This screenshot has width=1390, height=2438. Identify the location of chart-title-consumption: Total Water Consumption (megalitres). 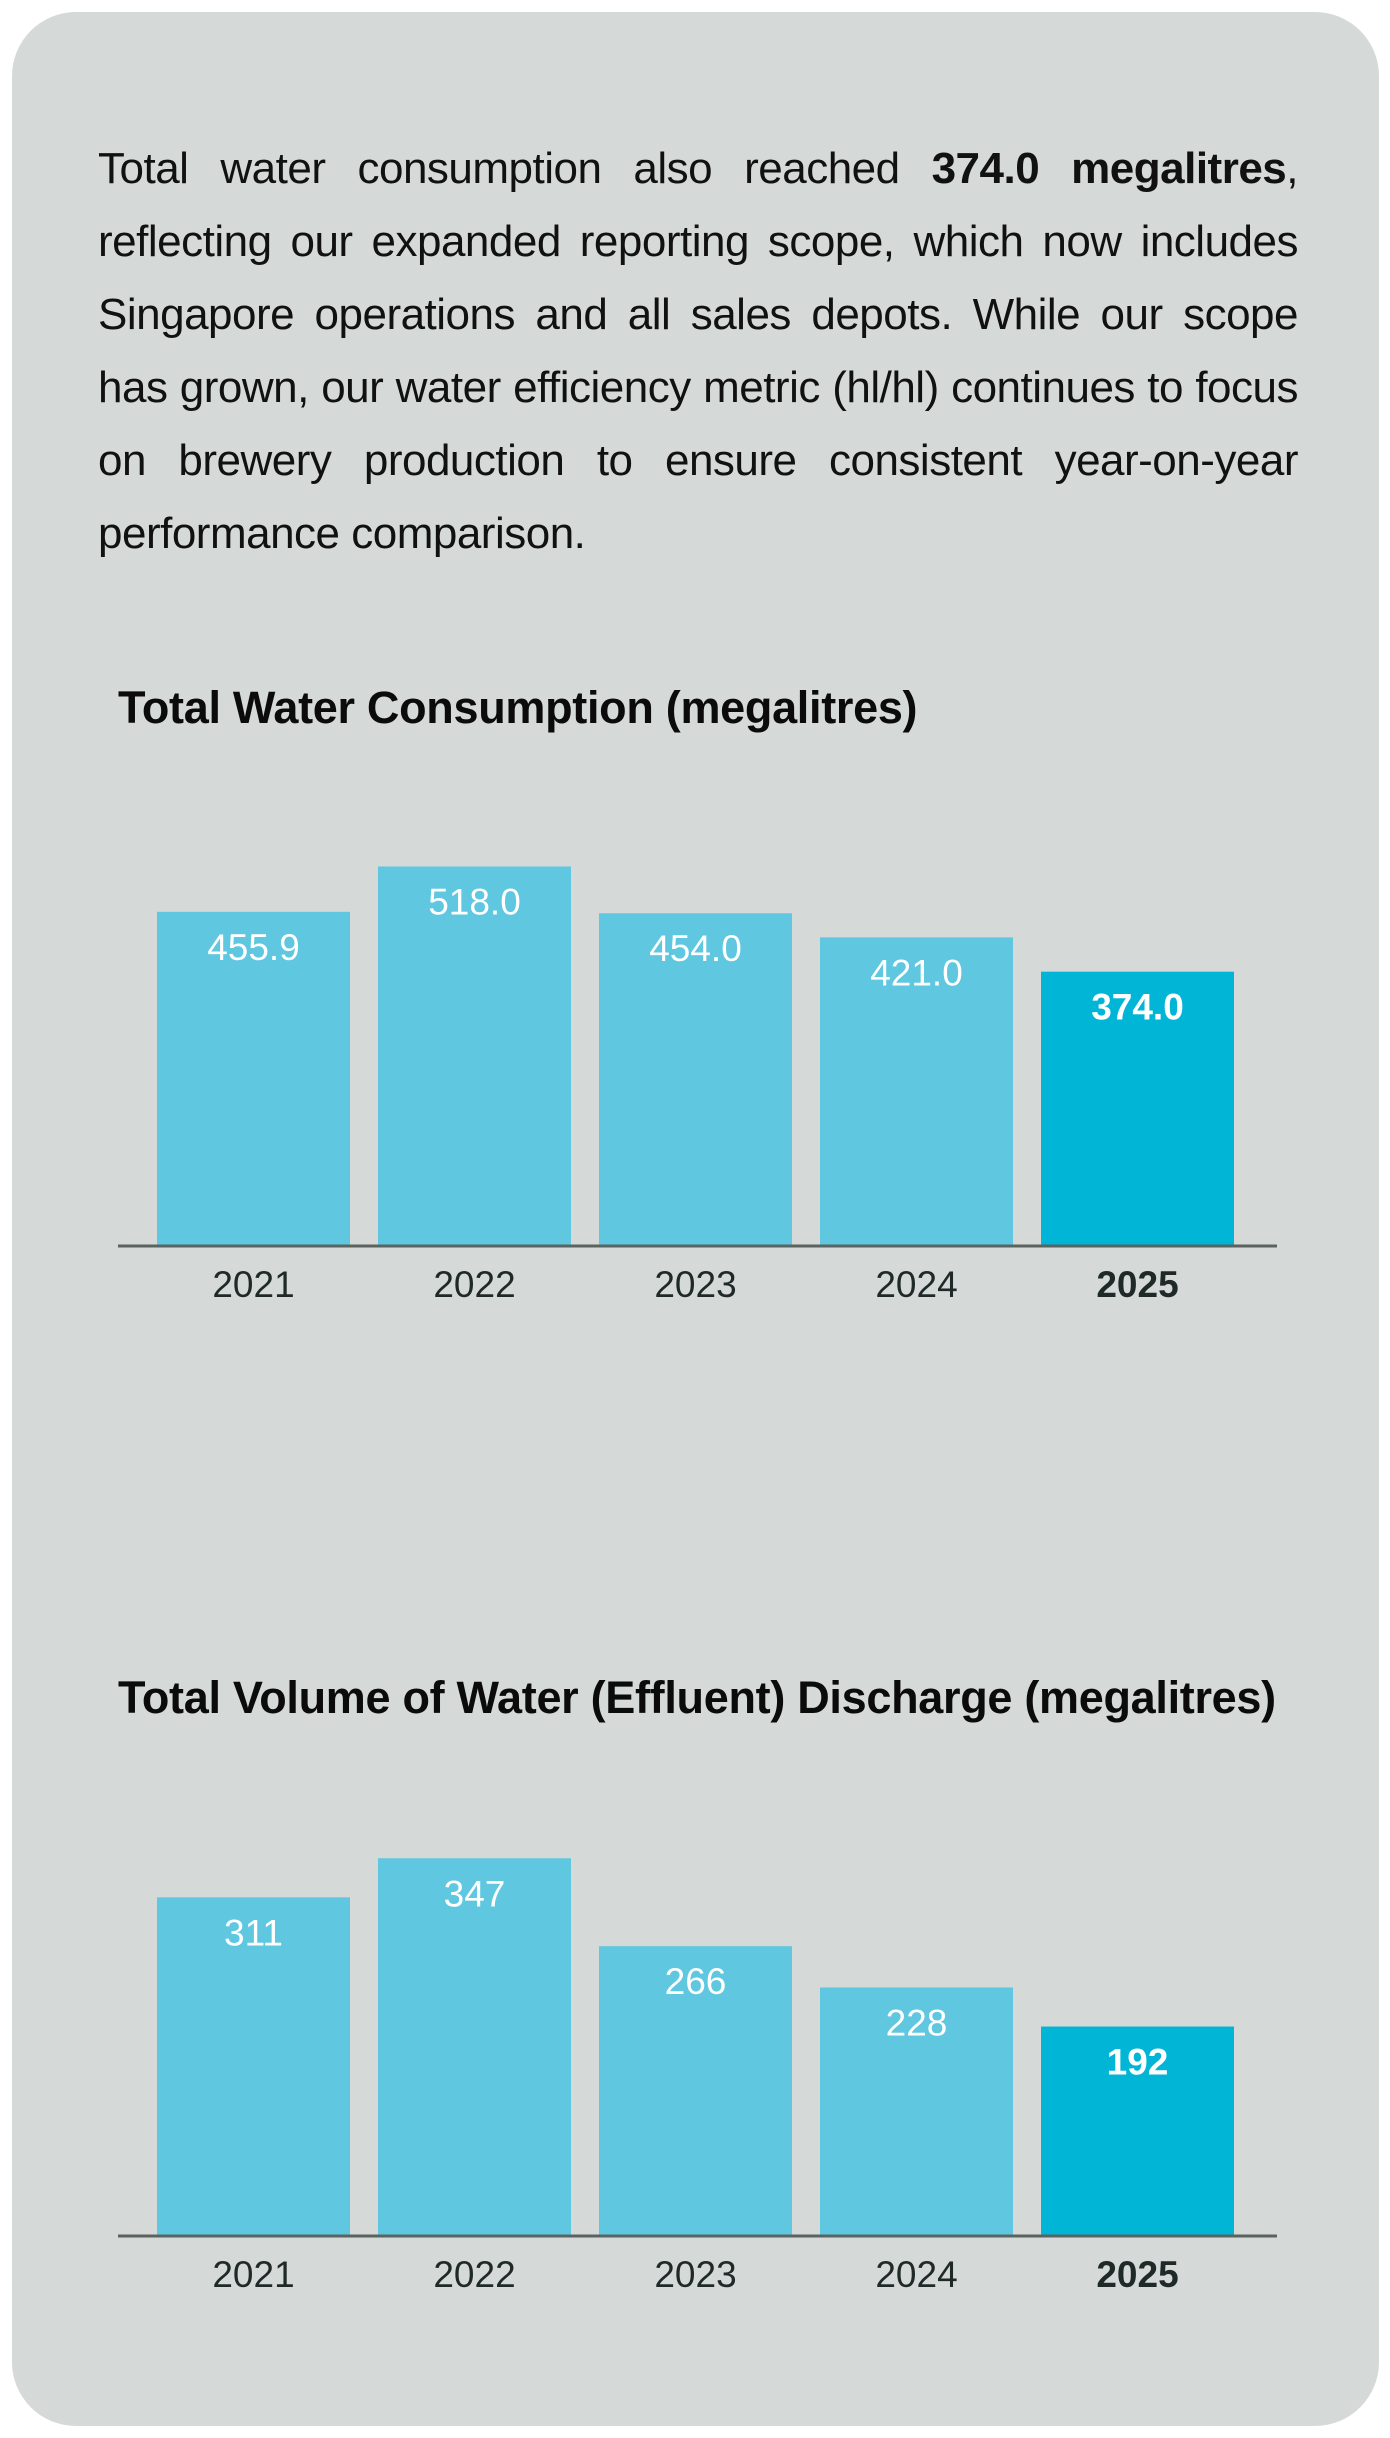
(518, 707).